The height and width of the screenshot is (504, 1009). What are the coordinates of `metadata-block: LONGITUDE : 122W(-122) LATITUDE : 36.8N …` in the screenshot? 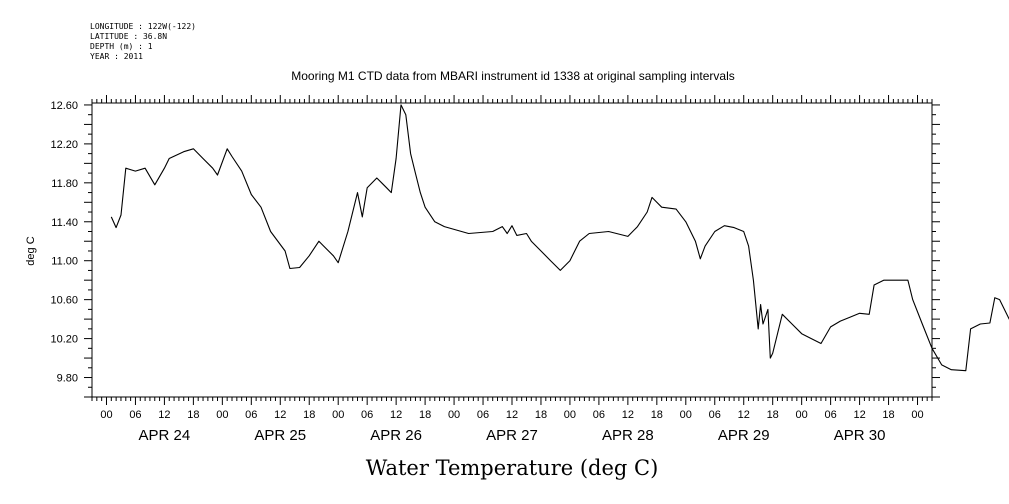 It's located at (143, 41).